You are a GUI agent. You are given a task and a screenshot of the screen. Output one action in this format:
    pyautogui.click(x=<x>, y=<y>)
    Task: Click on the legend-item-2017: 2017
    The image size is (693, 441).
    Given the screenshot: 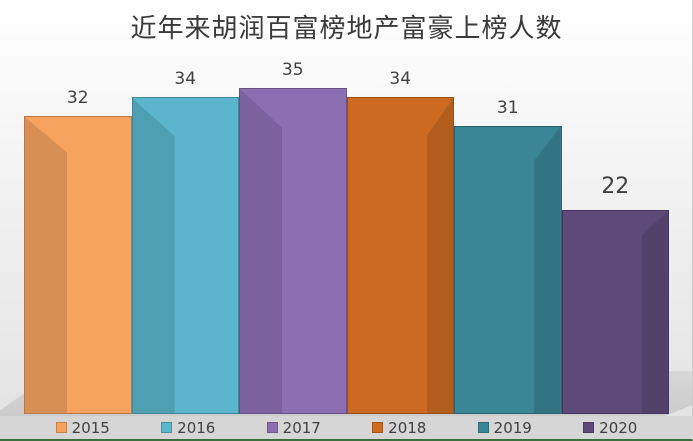 What is the action you would take?
    pyautogui.click(x=293, y=427)
    